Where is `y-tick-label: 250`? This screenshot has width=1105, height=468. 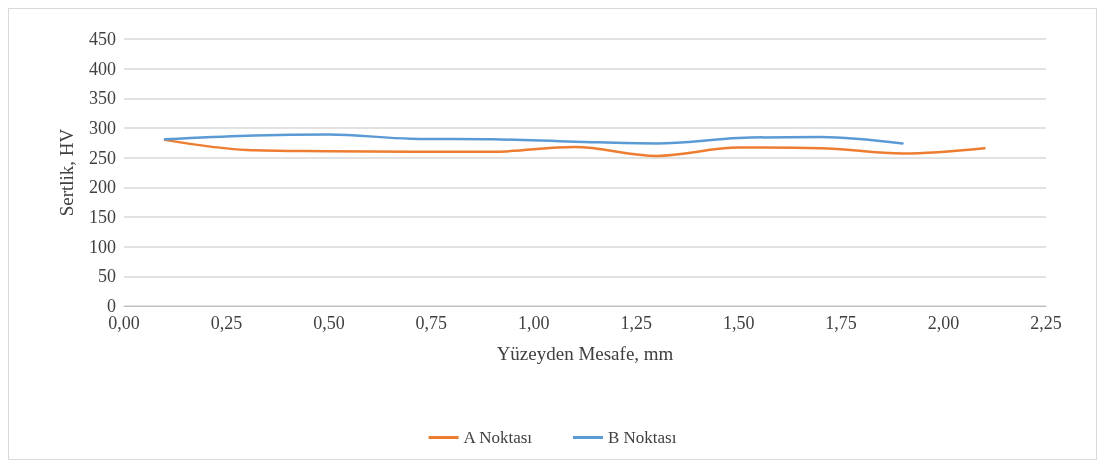 y-tick-label: 250 is located at coordinates (102, 157).